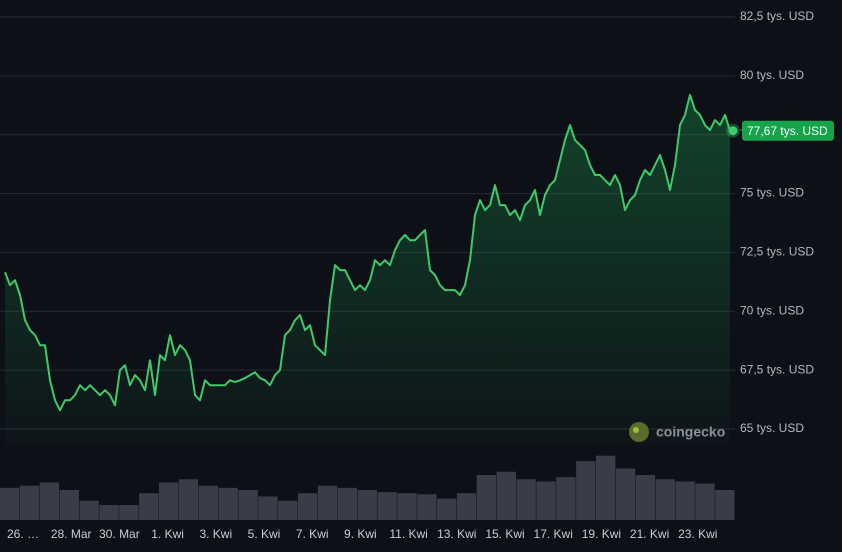 Image resolution: width=842 pixels, height=552 pixels. What do you see at coordinates (690, 432) in the screenshot?
I see `watermark-text: coingecko` at bounding box center [690, 432].